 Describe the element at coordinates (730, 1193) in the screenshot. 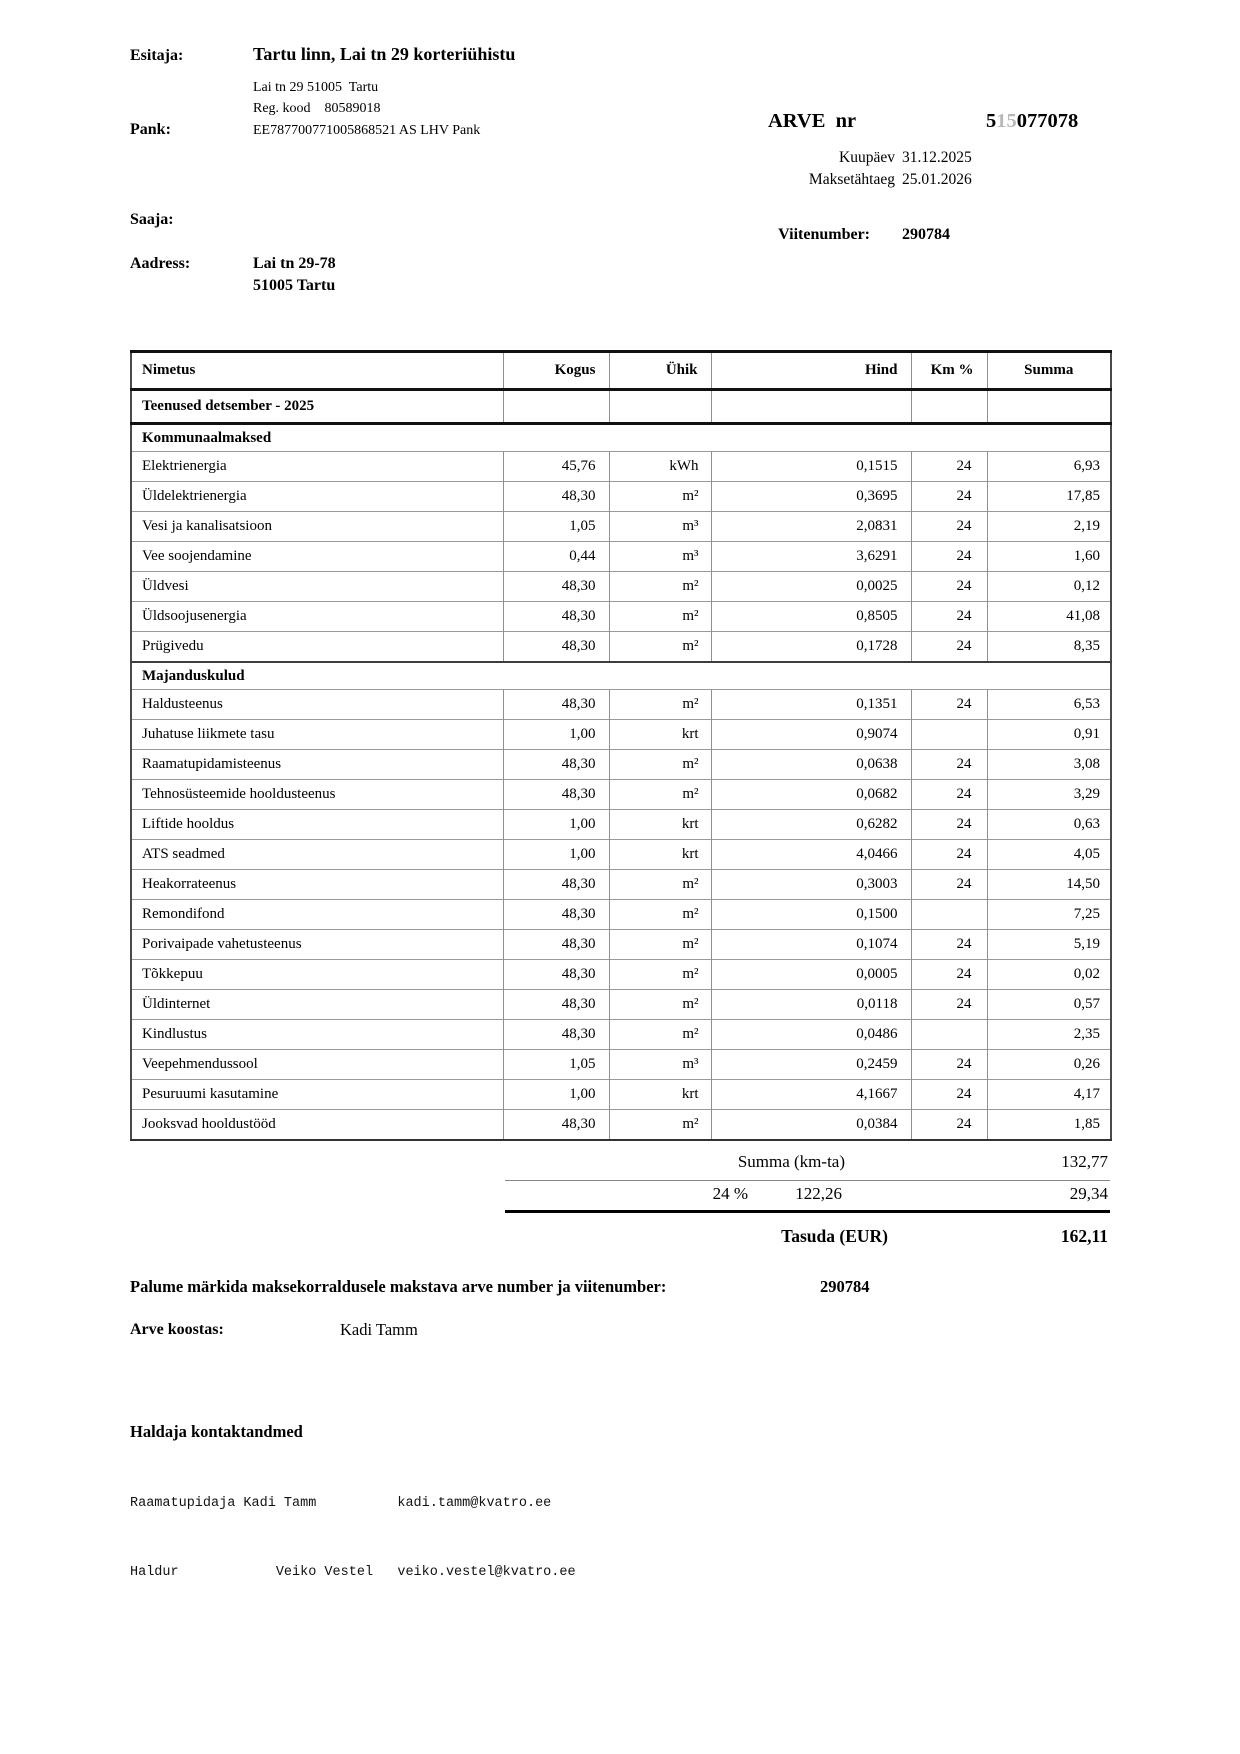

I see `vat-rate: 24 %` at that location.